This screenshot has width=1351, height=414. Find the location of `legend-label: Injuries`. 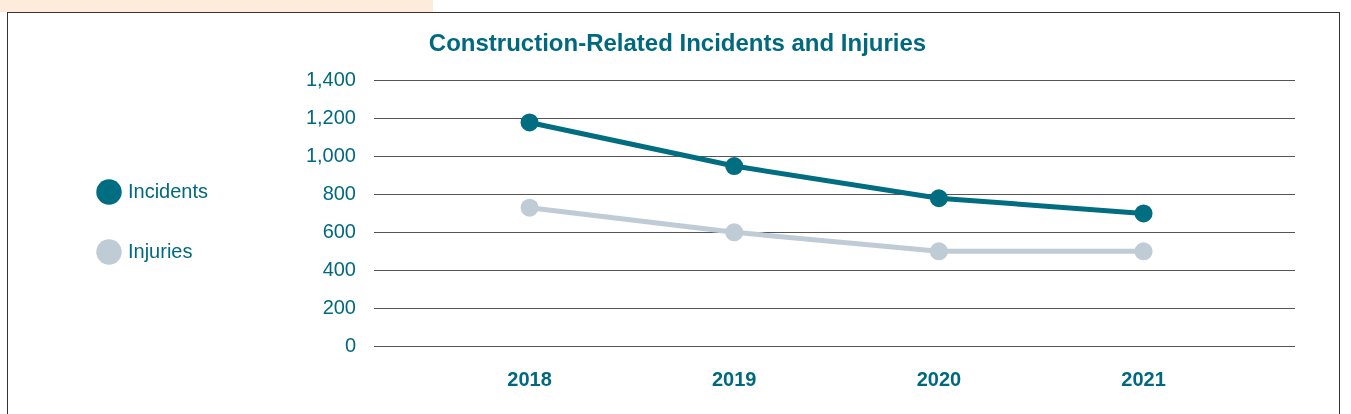

legend-label: Injuries is located at coordinates (160, 250).